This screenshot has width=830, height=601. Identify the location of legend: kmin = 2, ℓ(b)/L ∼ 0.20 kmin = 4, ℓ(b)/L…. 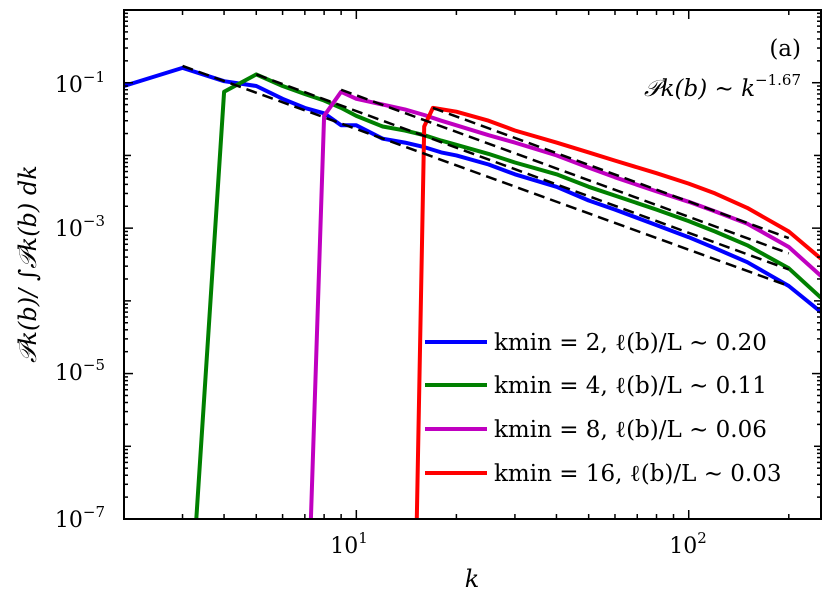
(603, 408).